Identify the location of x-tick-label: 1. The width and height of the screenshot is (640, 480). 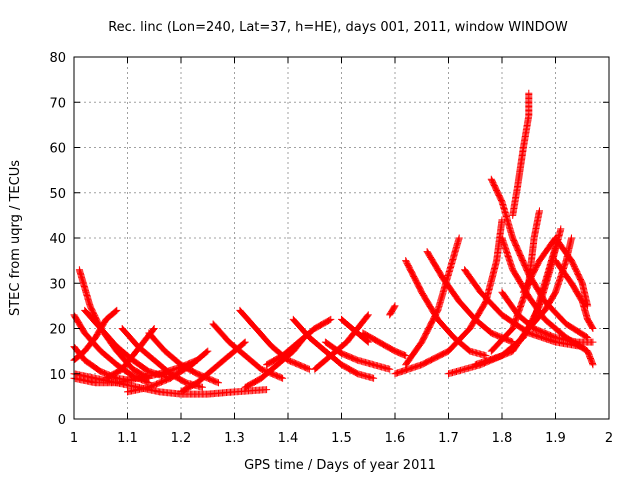
(74, 438).